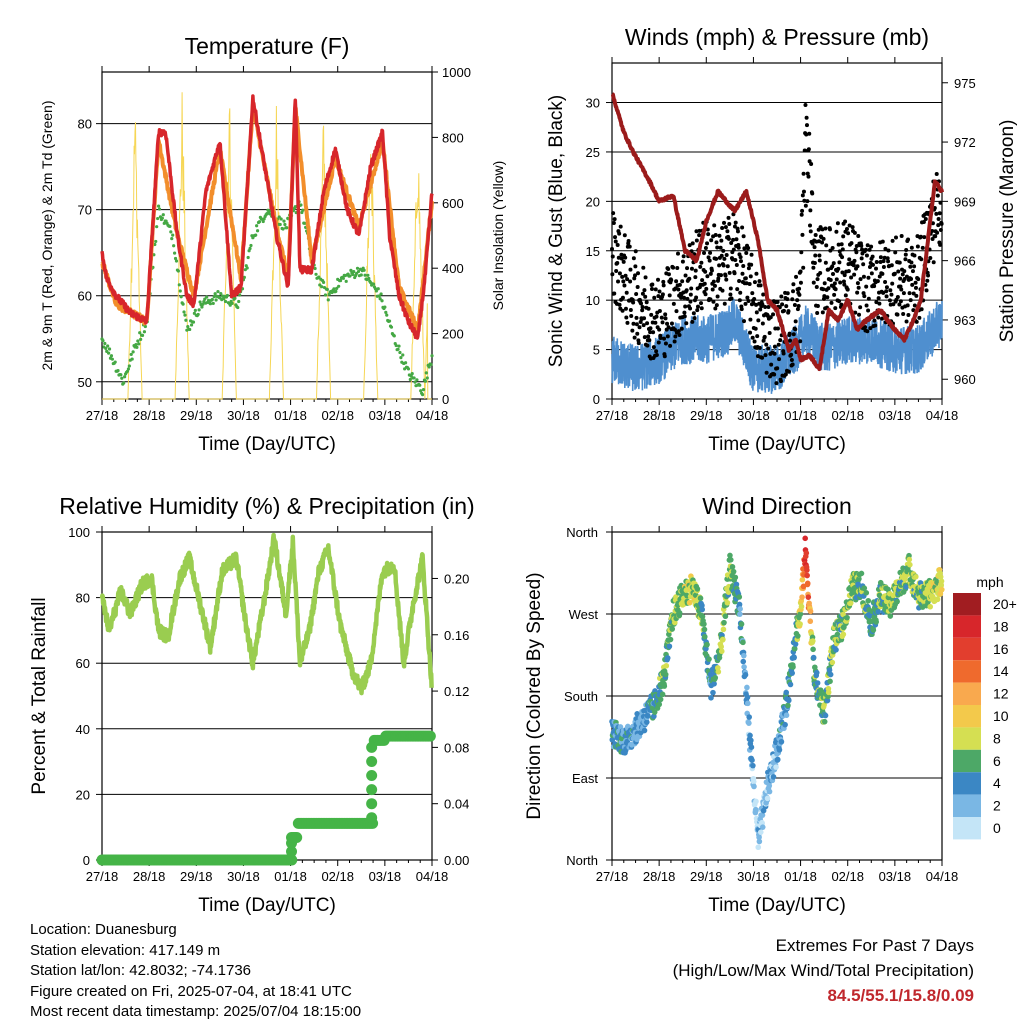  Describe the element at coordinates (83, 598) in the screenshot. I see `rh-ytick-label: 80` at that location.